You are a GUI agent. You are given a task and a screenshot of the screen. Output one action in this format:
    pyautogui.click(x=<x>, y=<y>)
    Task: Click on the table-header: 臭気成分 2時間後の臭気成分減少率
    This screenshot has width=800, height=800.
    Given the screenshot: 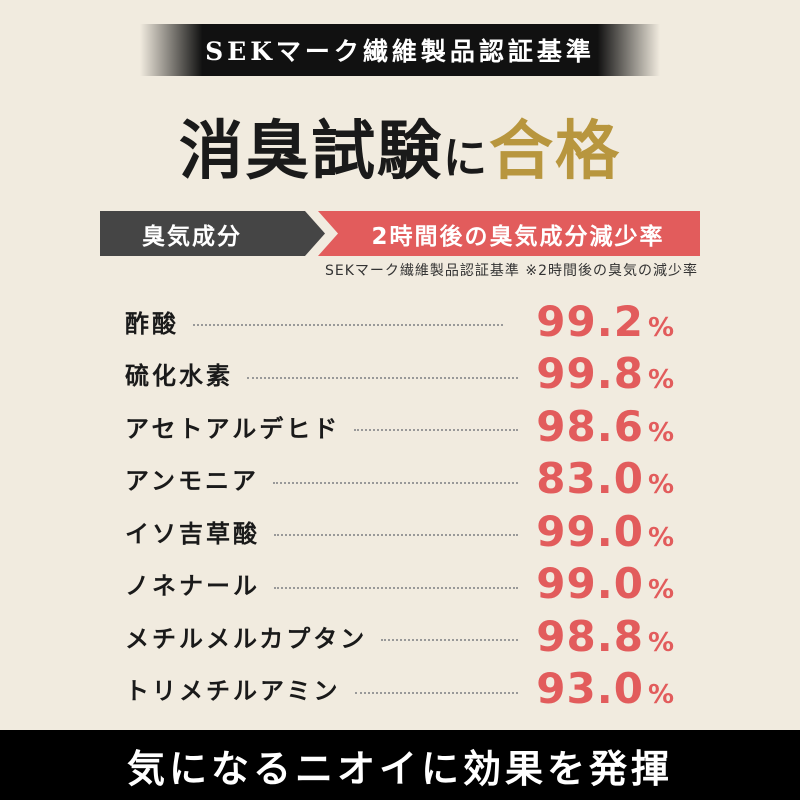 What is the action you would take?
    pyautogui.click(x=400, y=233)
    